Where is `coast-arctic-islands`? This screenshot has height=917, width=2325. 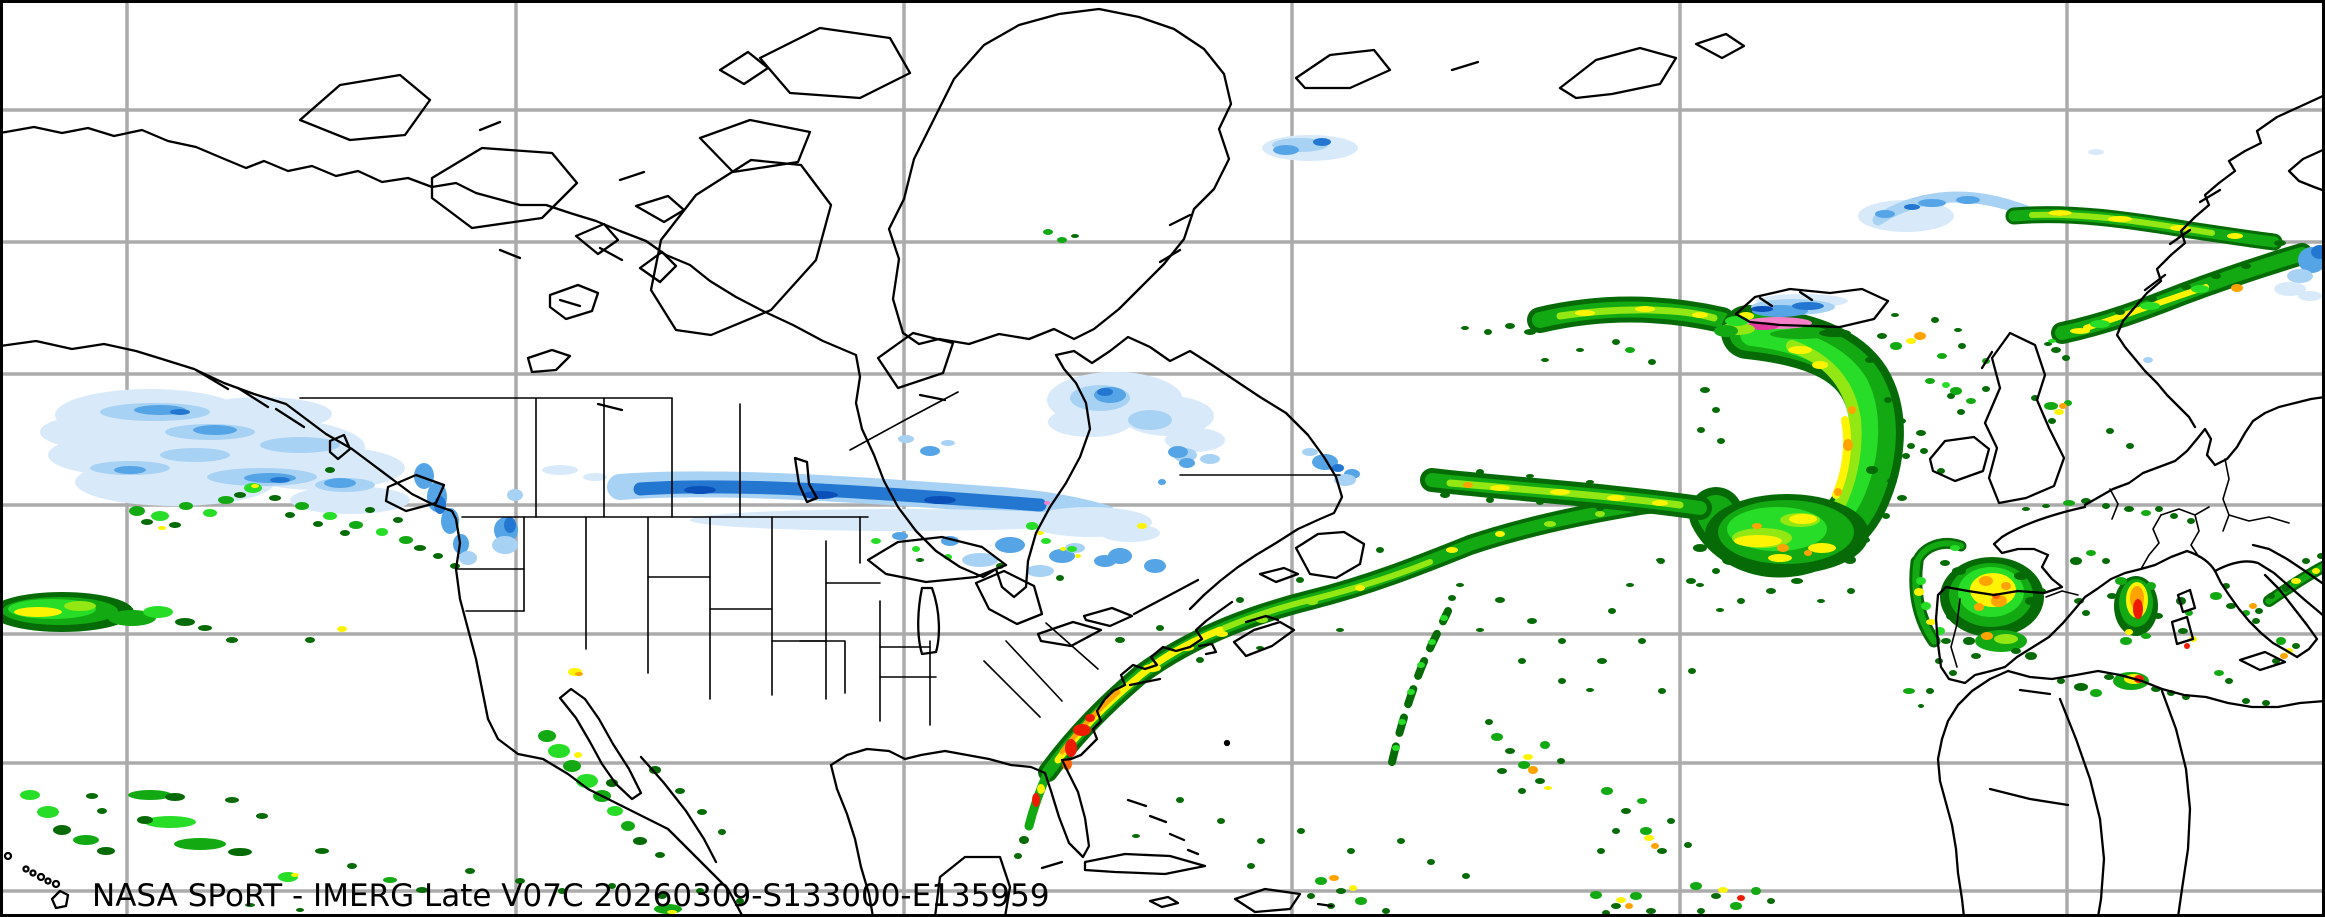
coast-arctic-islands is located at coordinates (626, 214).